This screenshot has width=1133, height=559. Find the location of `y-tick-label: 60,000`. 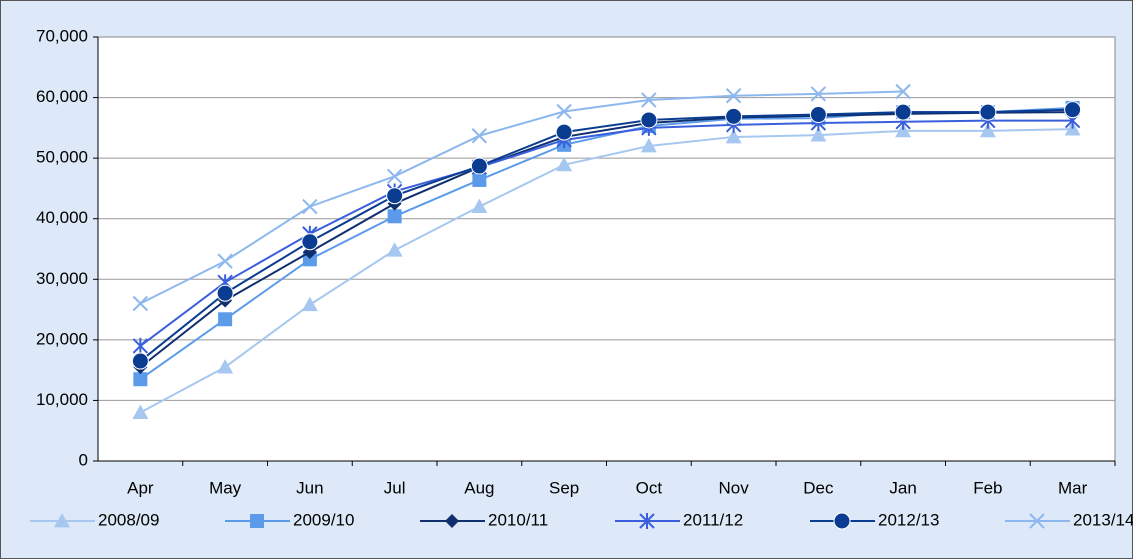

y-tick-label: 60,000 is located at coordinates (62, 96).